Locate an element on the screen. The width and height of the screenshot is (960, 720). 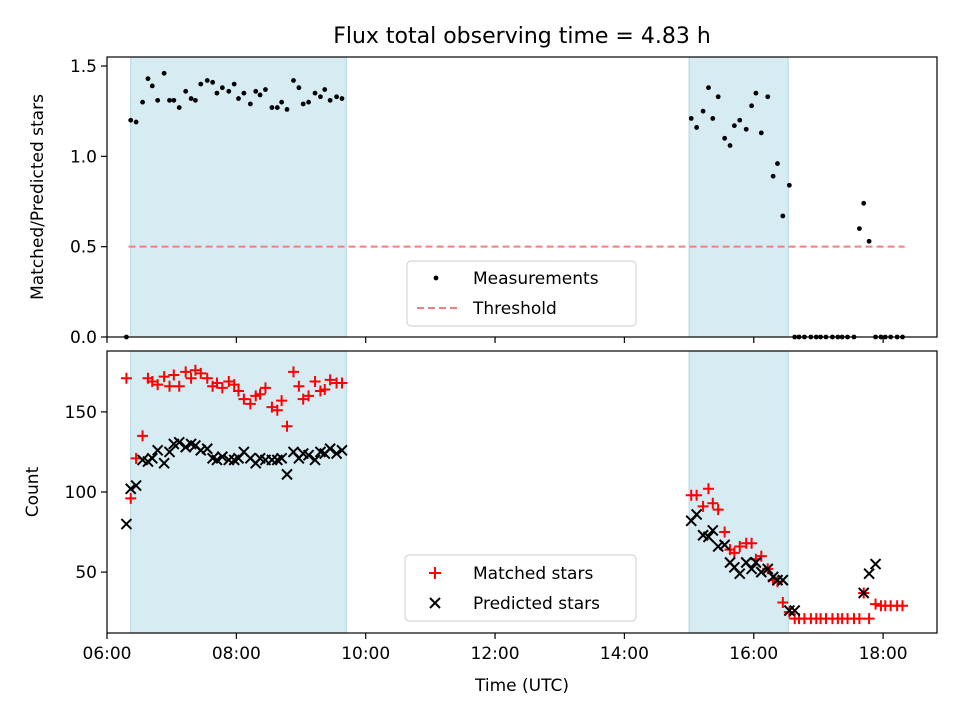
top-x-ticks is located at coordinates (495, 340).